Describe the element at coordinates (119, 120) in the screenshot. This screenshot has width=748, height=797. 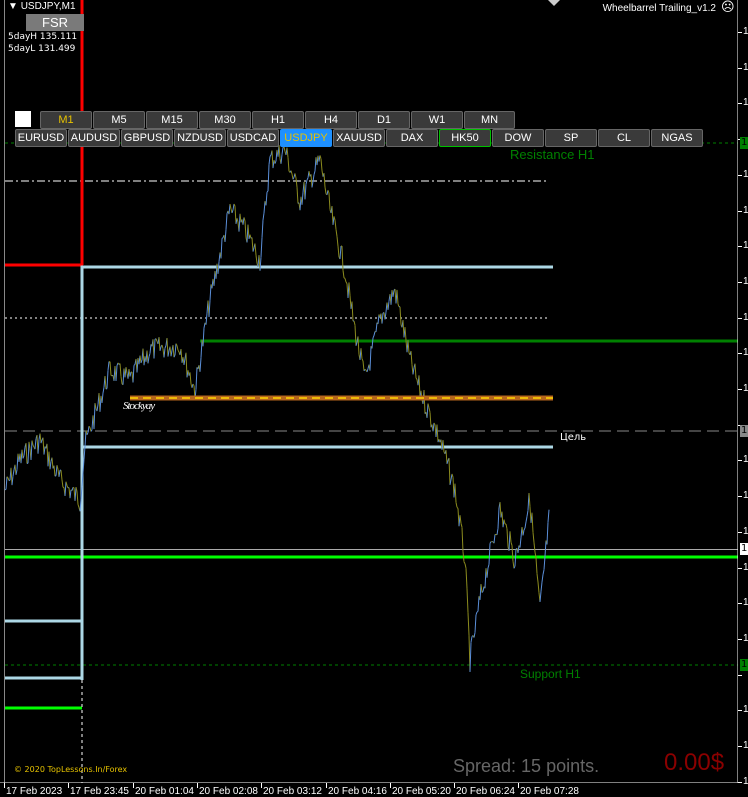
I see `timeframe-button-m5: M5` at that location.